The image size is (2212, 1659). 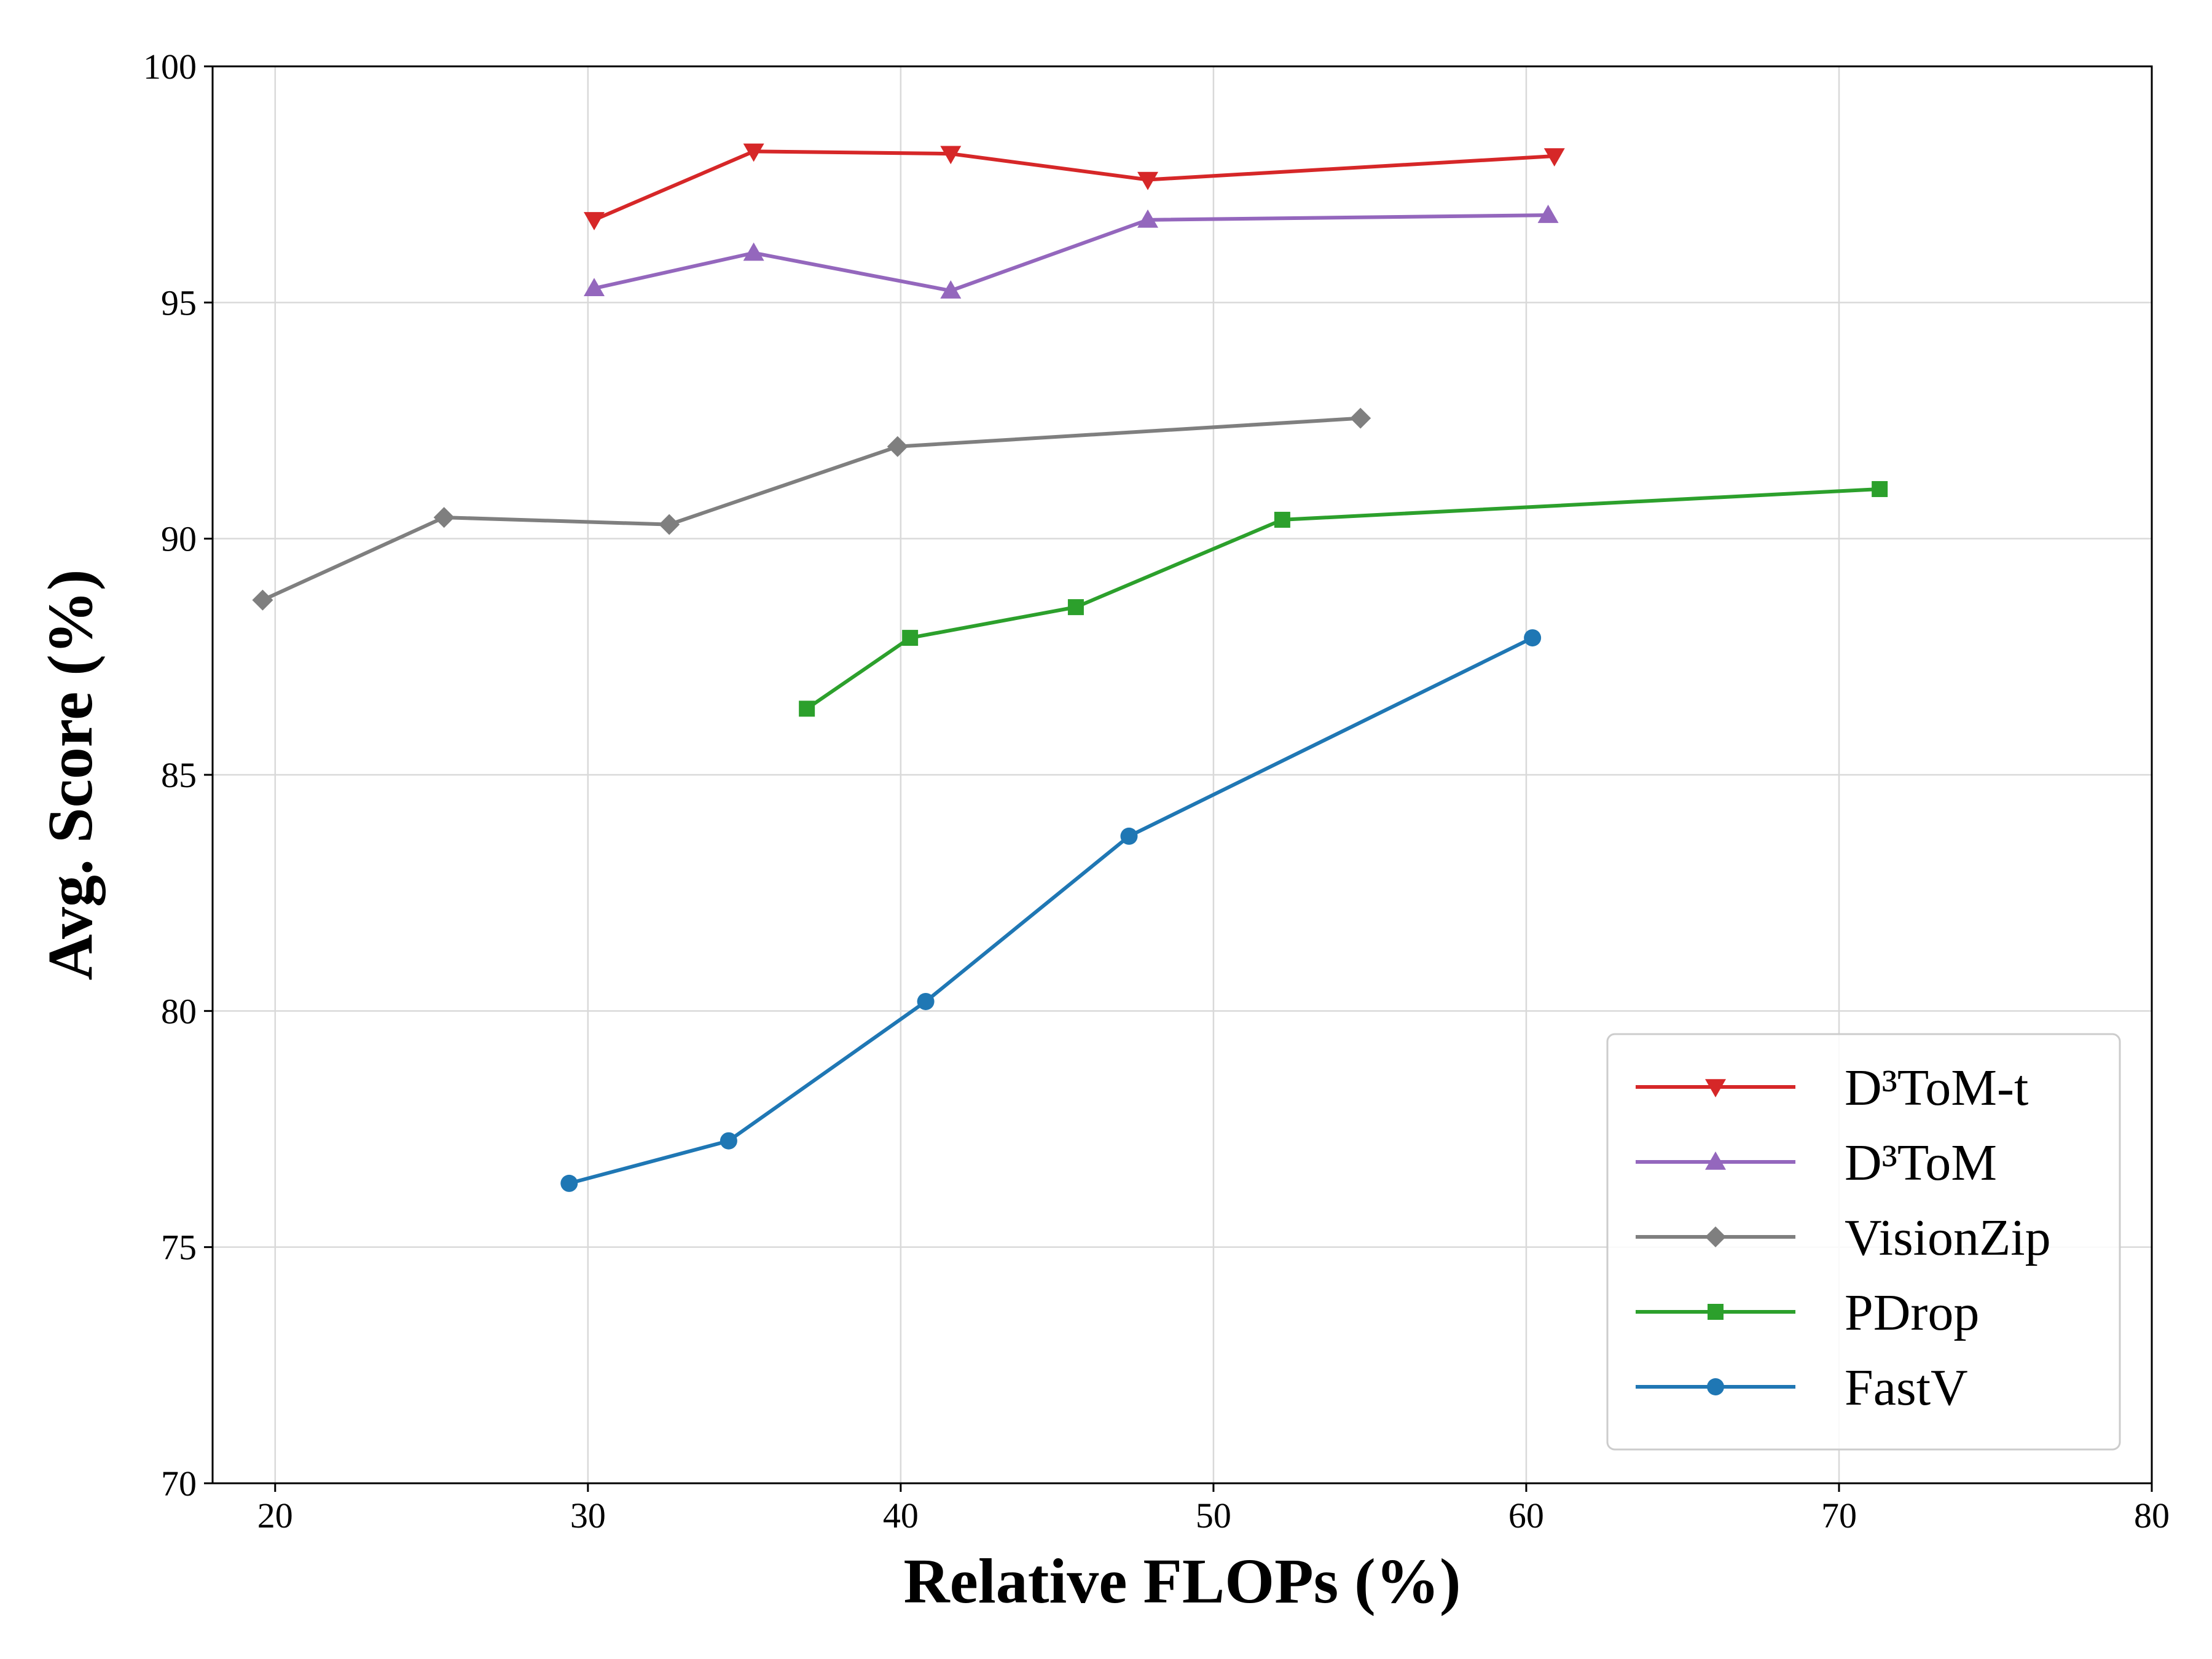 I want to click on y-tick-label: 95, so click(x=179, y=303).